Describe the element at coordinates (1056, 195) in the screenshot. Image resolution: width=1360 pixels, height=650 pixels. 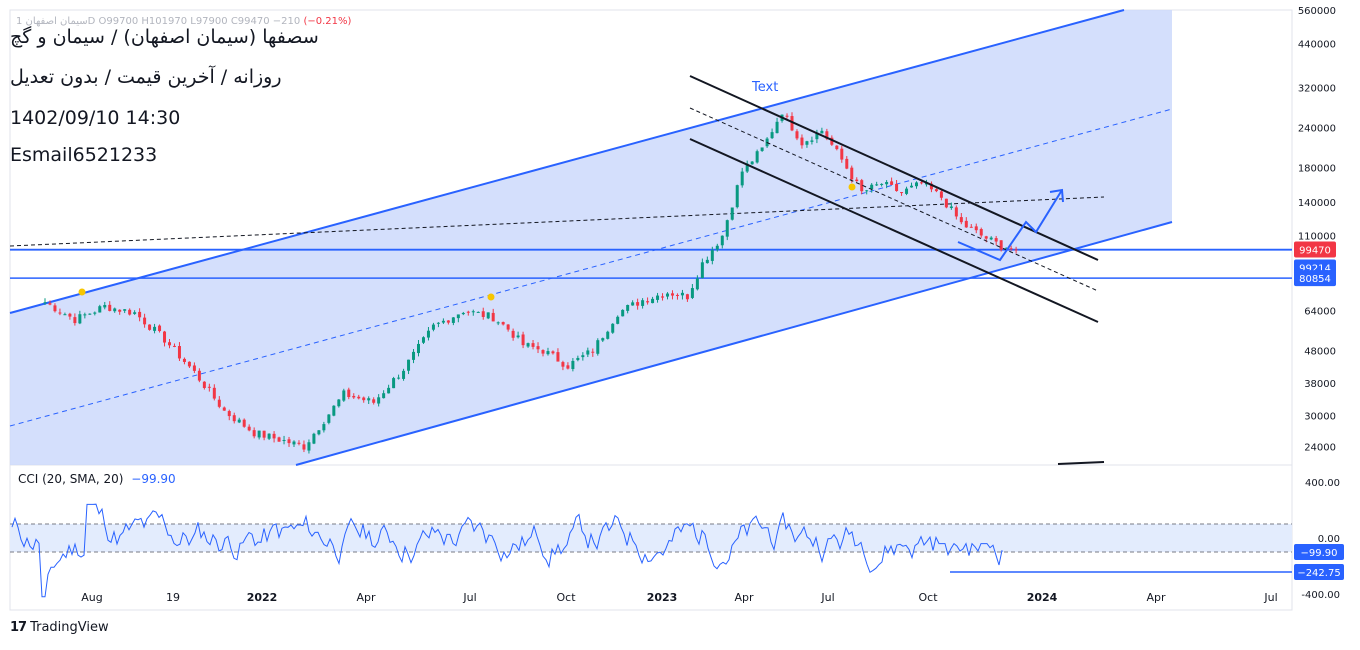
I see `projected-arrow-head` at that location.